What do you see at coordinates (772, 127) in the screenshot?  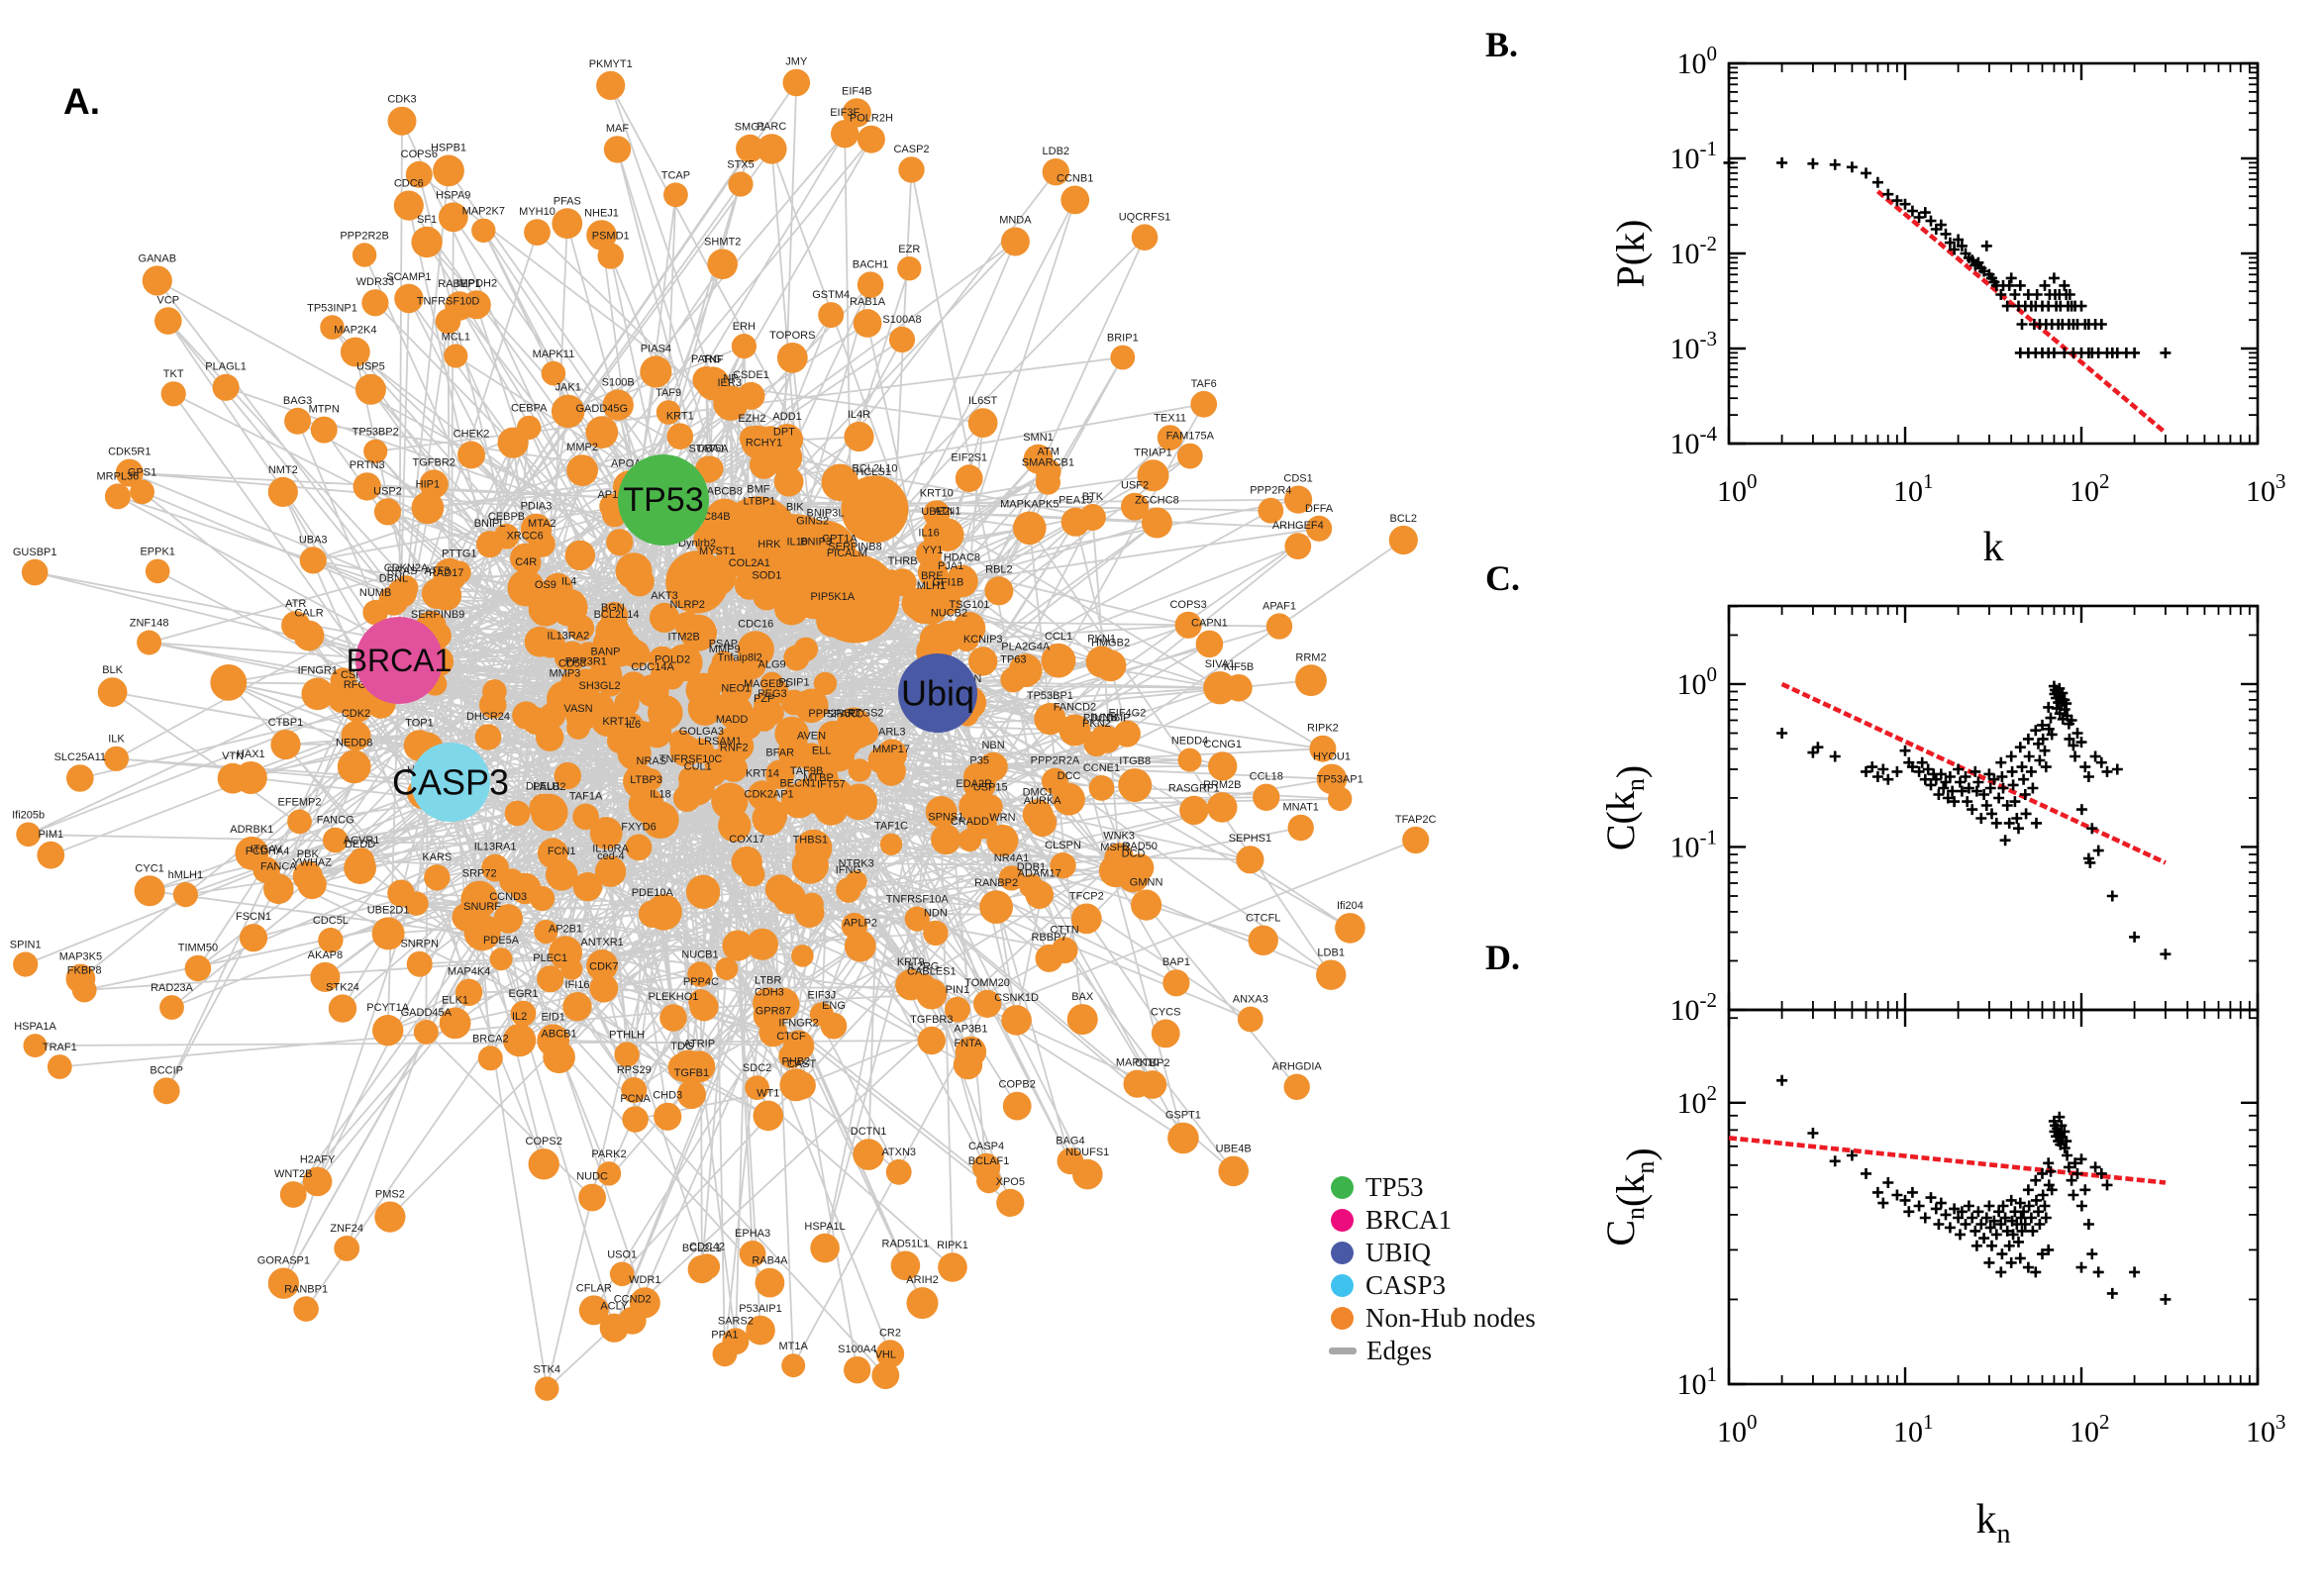 I see `gene-label: PARC` at bounding box center [772, 127].